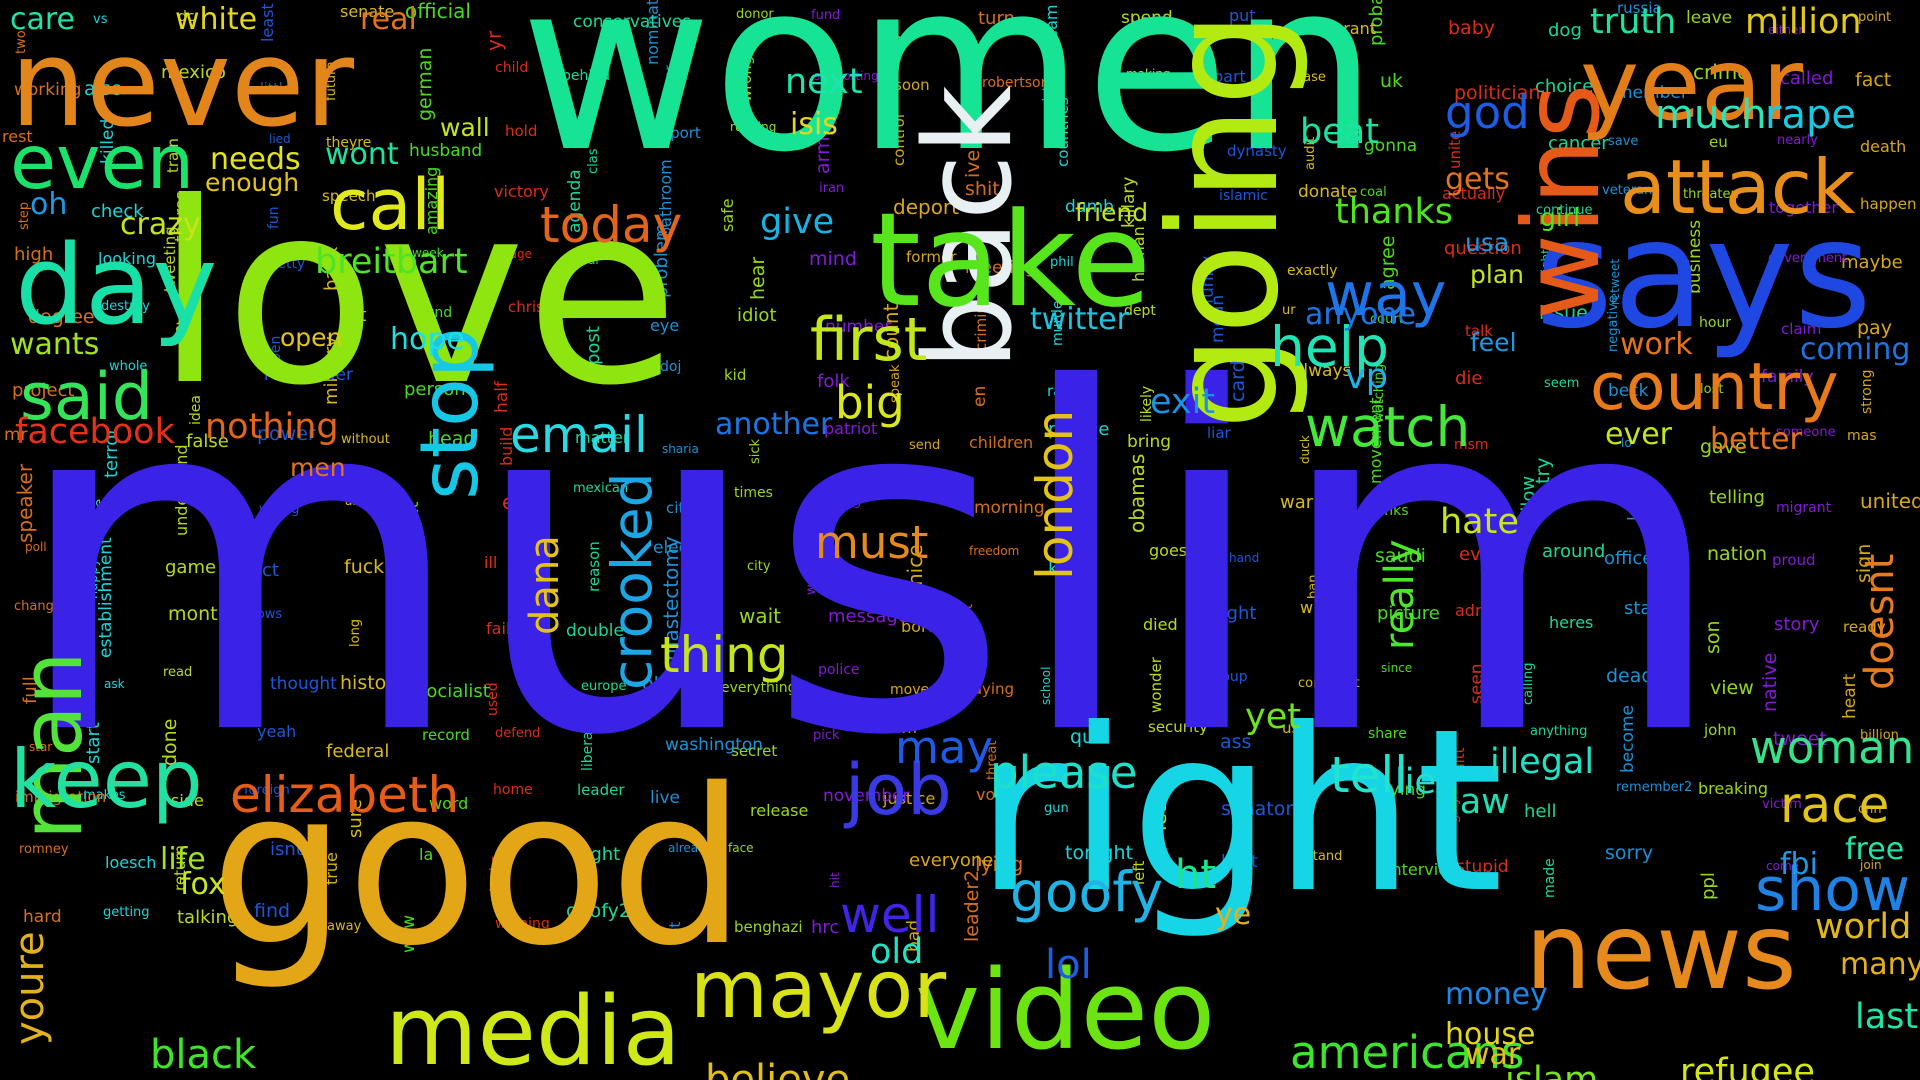 The height and width of the screenshot is (1080, 1920). I want to click on word-small-report: report, so click(678, 133).